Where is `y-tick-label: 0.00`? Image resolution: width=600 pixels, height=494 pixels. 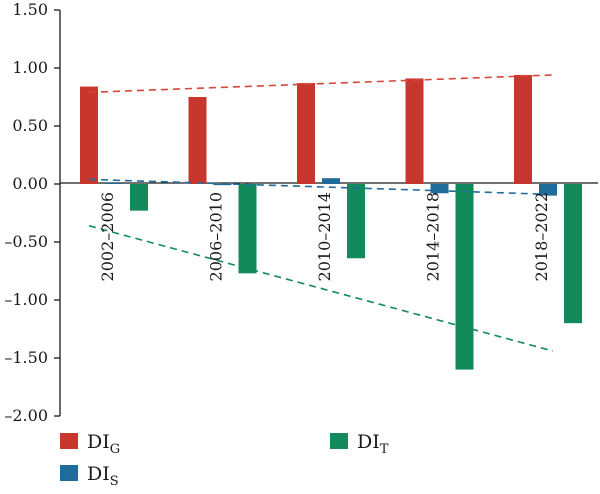
y-tick-label: 0.00 is located at coordinates (30, 183).